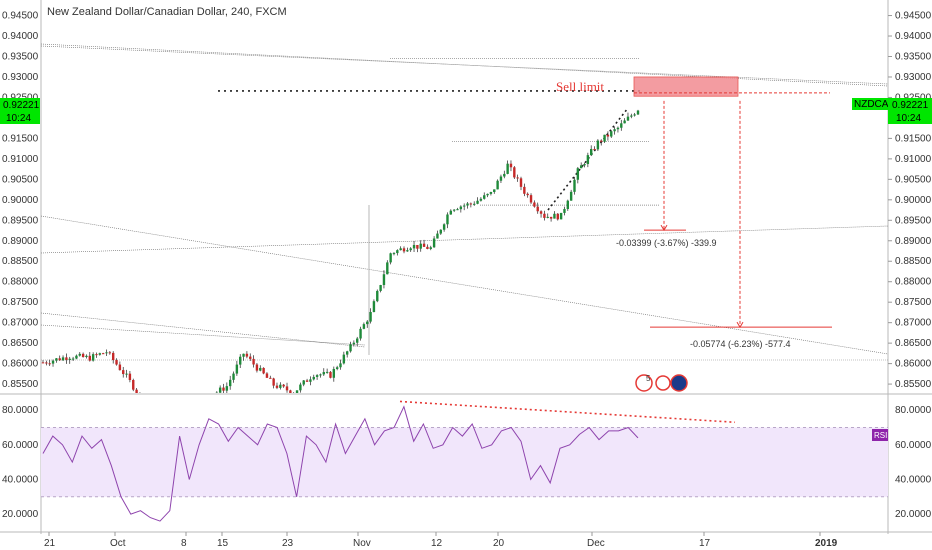  I want to click on y-tick-label-right: 0.91000, so click(913, 159).